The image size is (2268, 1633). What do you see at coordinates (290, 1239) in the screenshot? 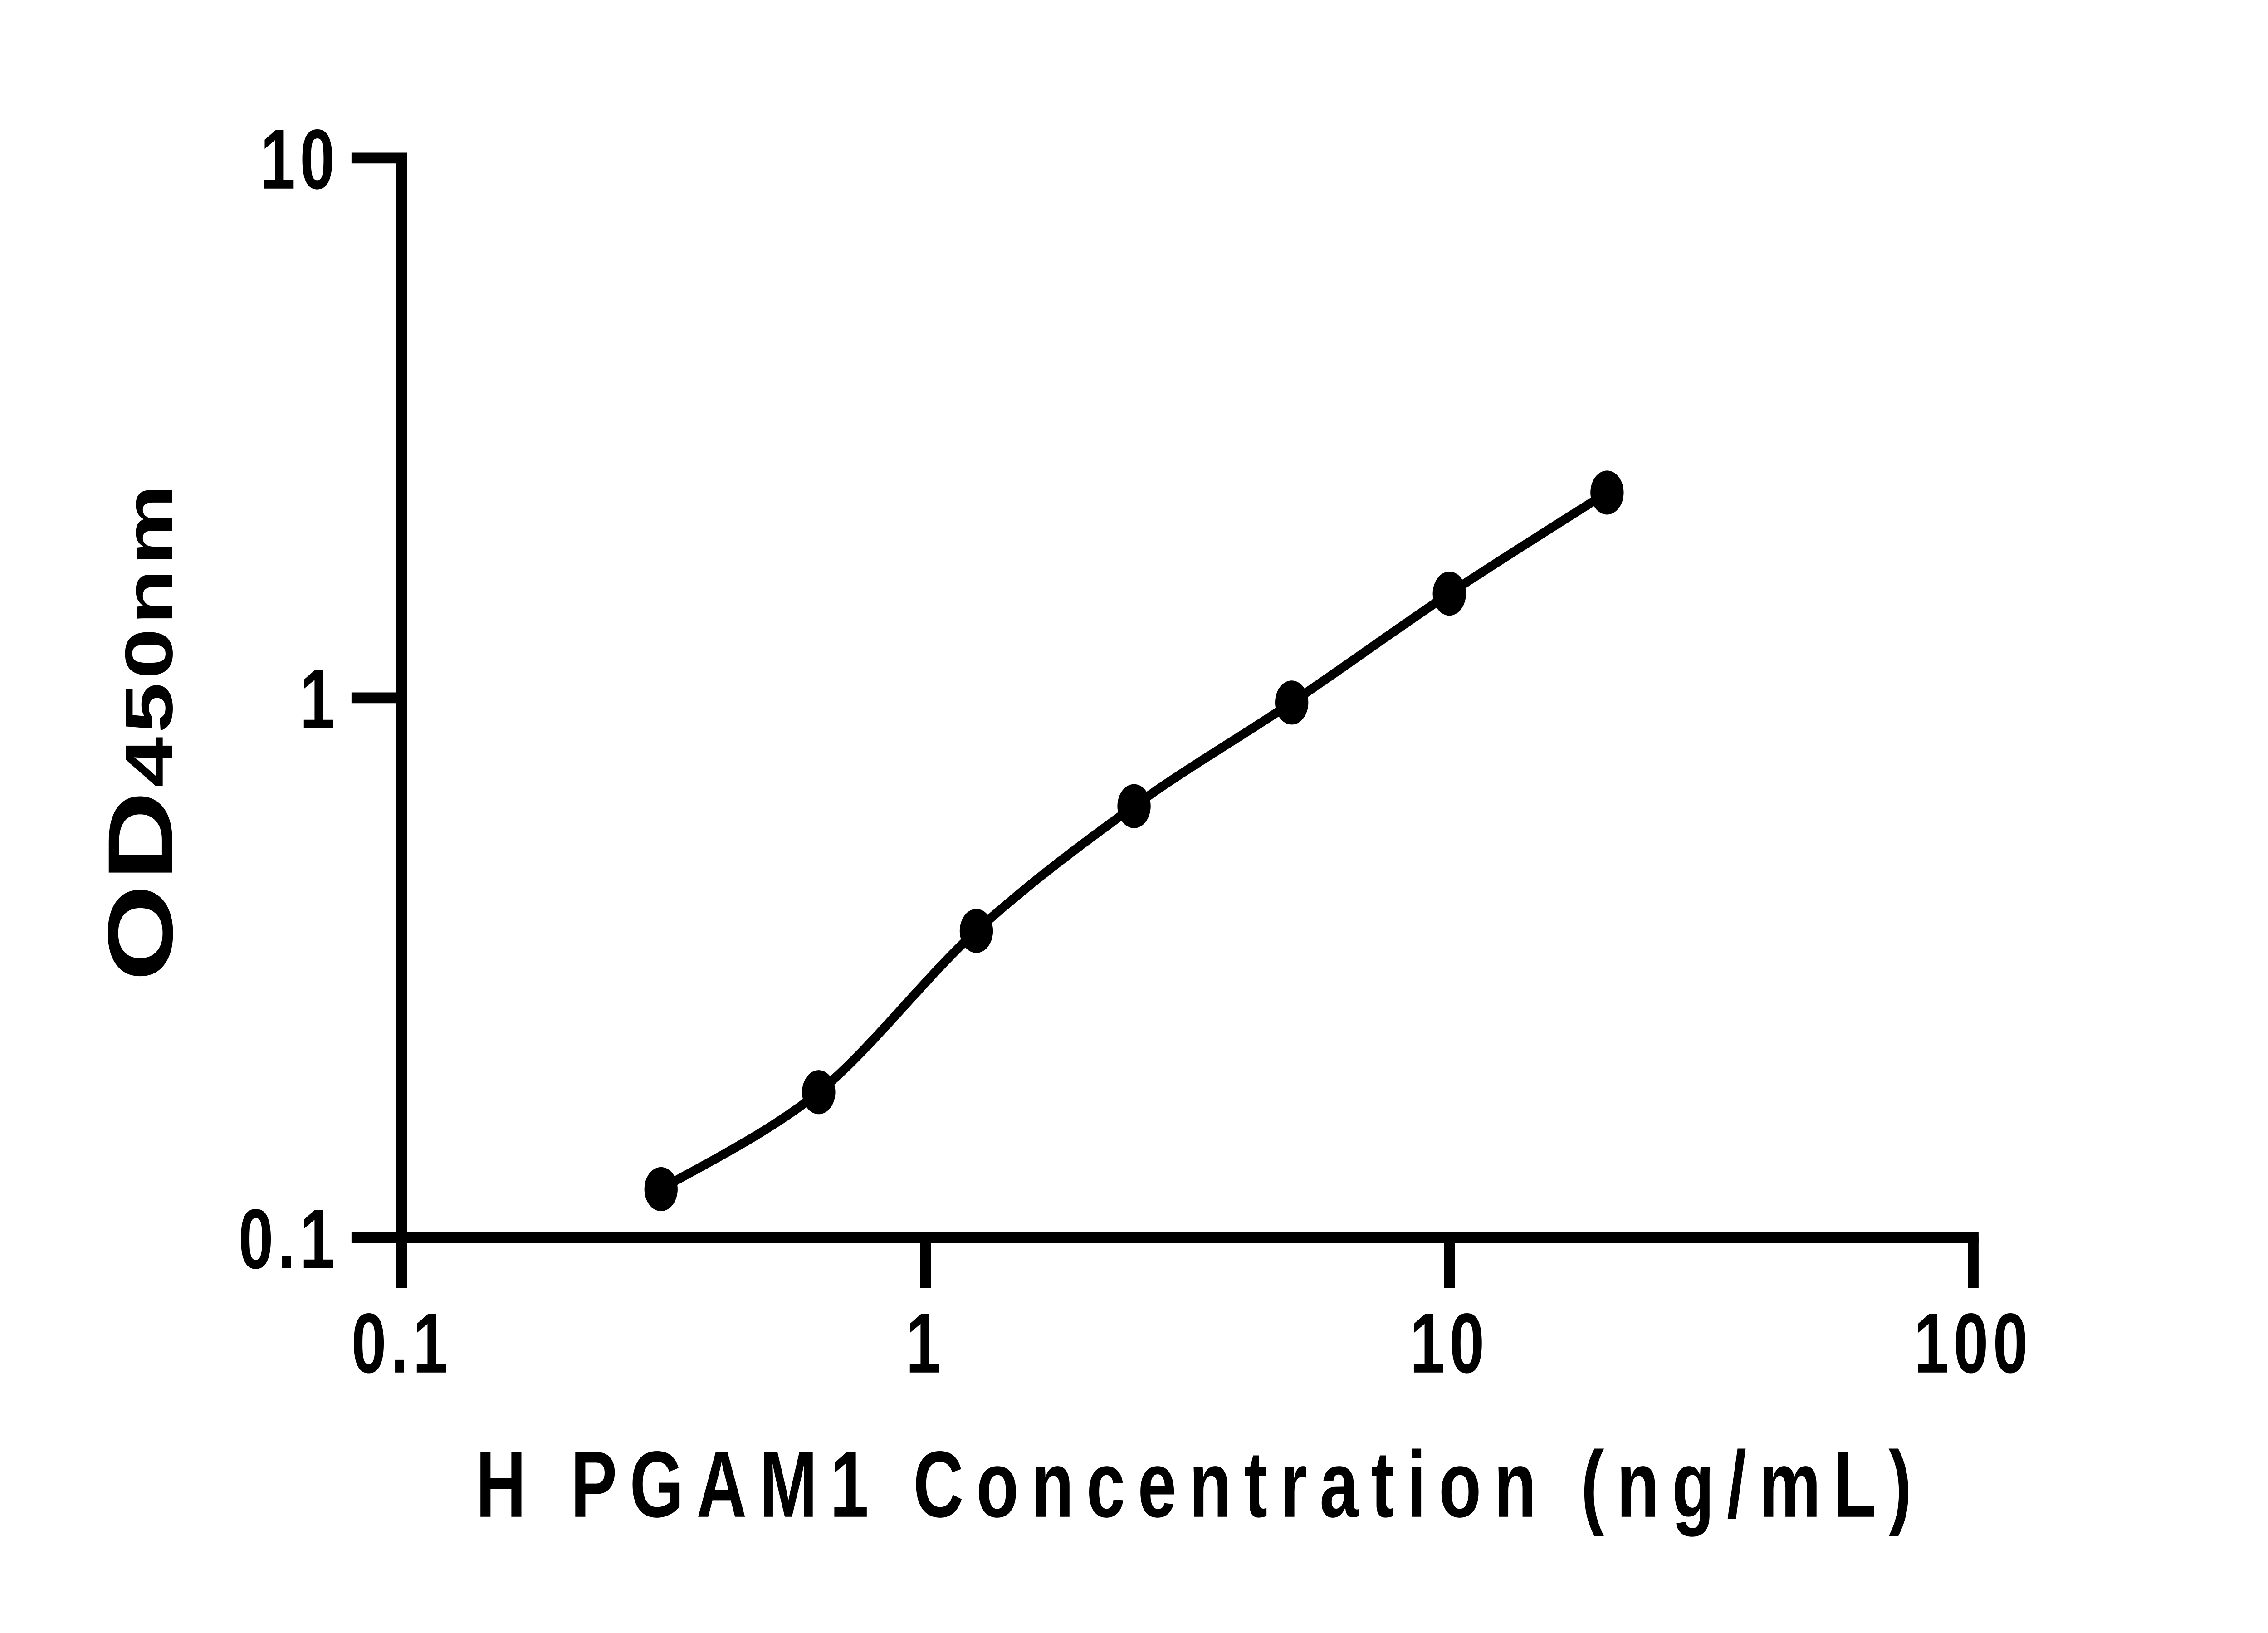
I see `y-tick-label: 0.1` at bounding box center [290, 1239].